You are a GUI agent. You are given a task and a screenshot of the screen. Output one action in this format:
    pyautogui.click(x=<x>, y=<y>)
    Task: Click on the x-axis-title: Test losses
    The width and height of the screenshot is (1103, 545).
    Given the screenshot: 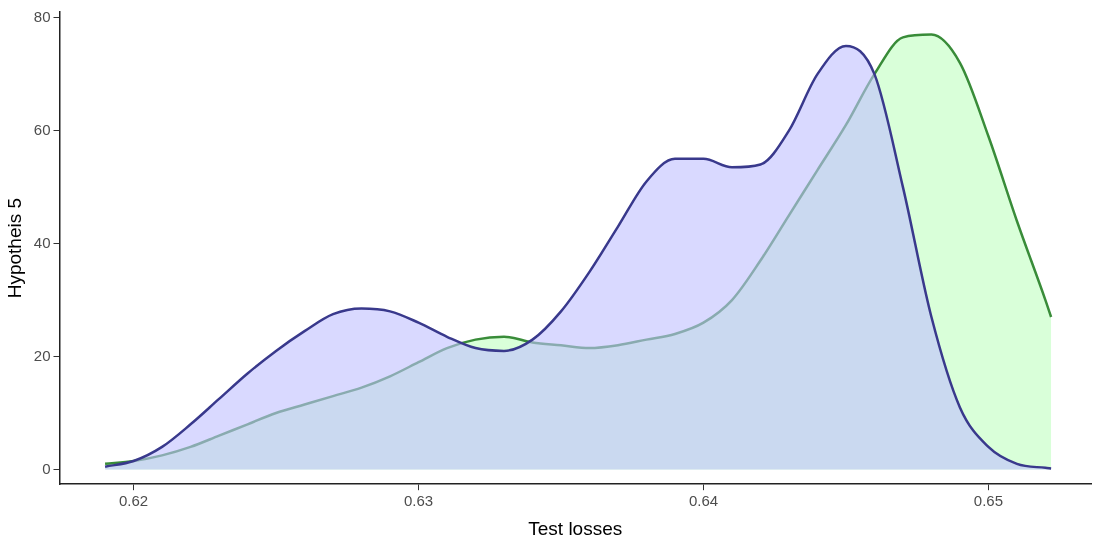 What is the action you would take?
    pyautogui.click(x=575, y=528)
    